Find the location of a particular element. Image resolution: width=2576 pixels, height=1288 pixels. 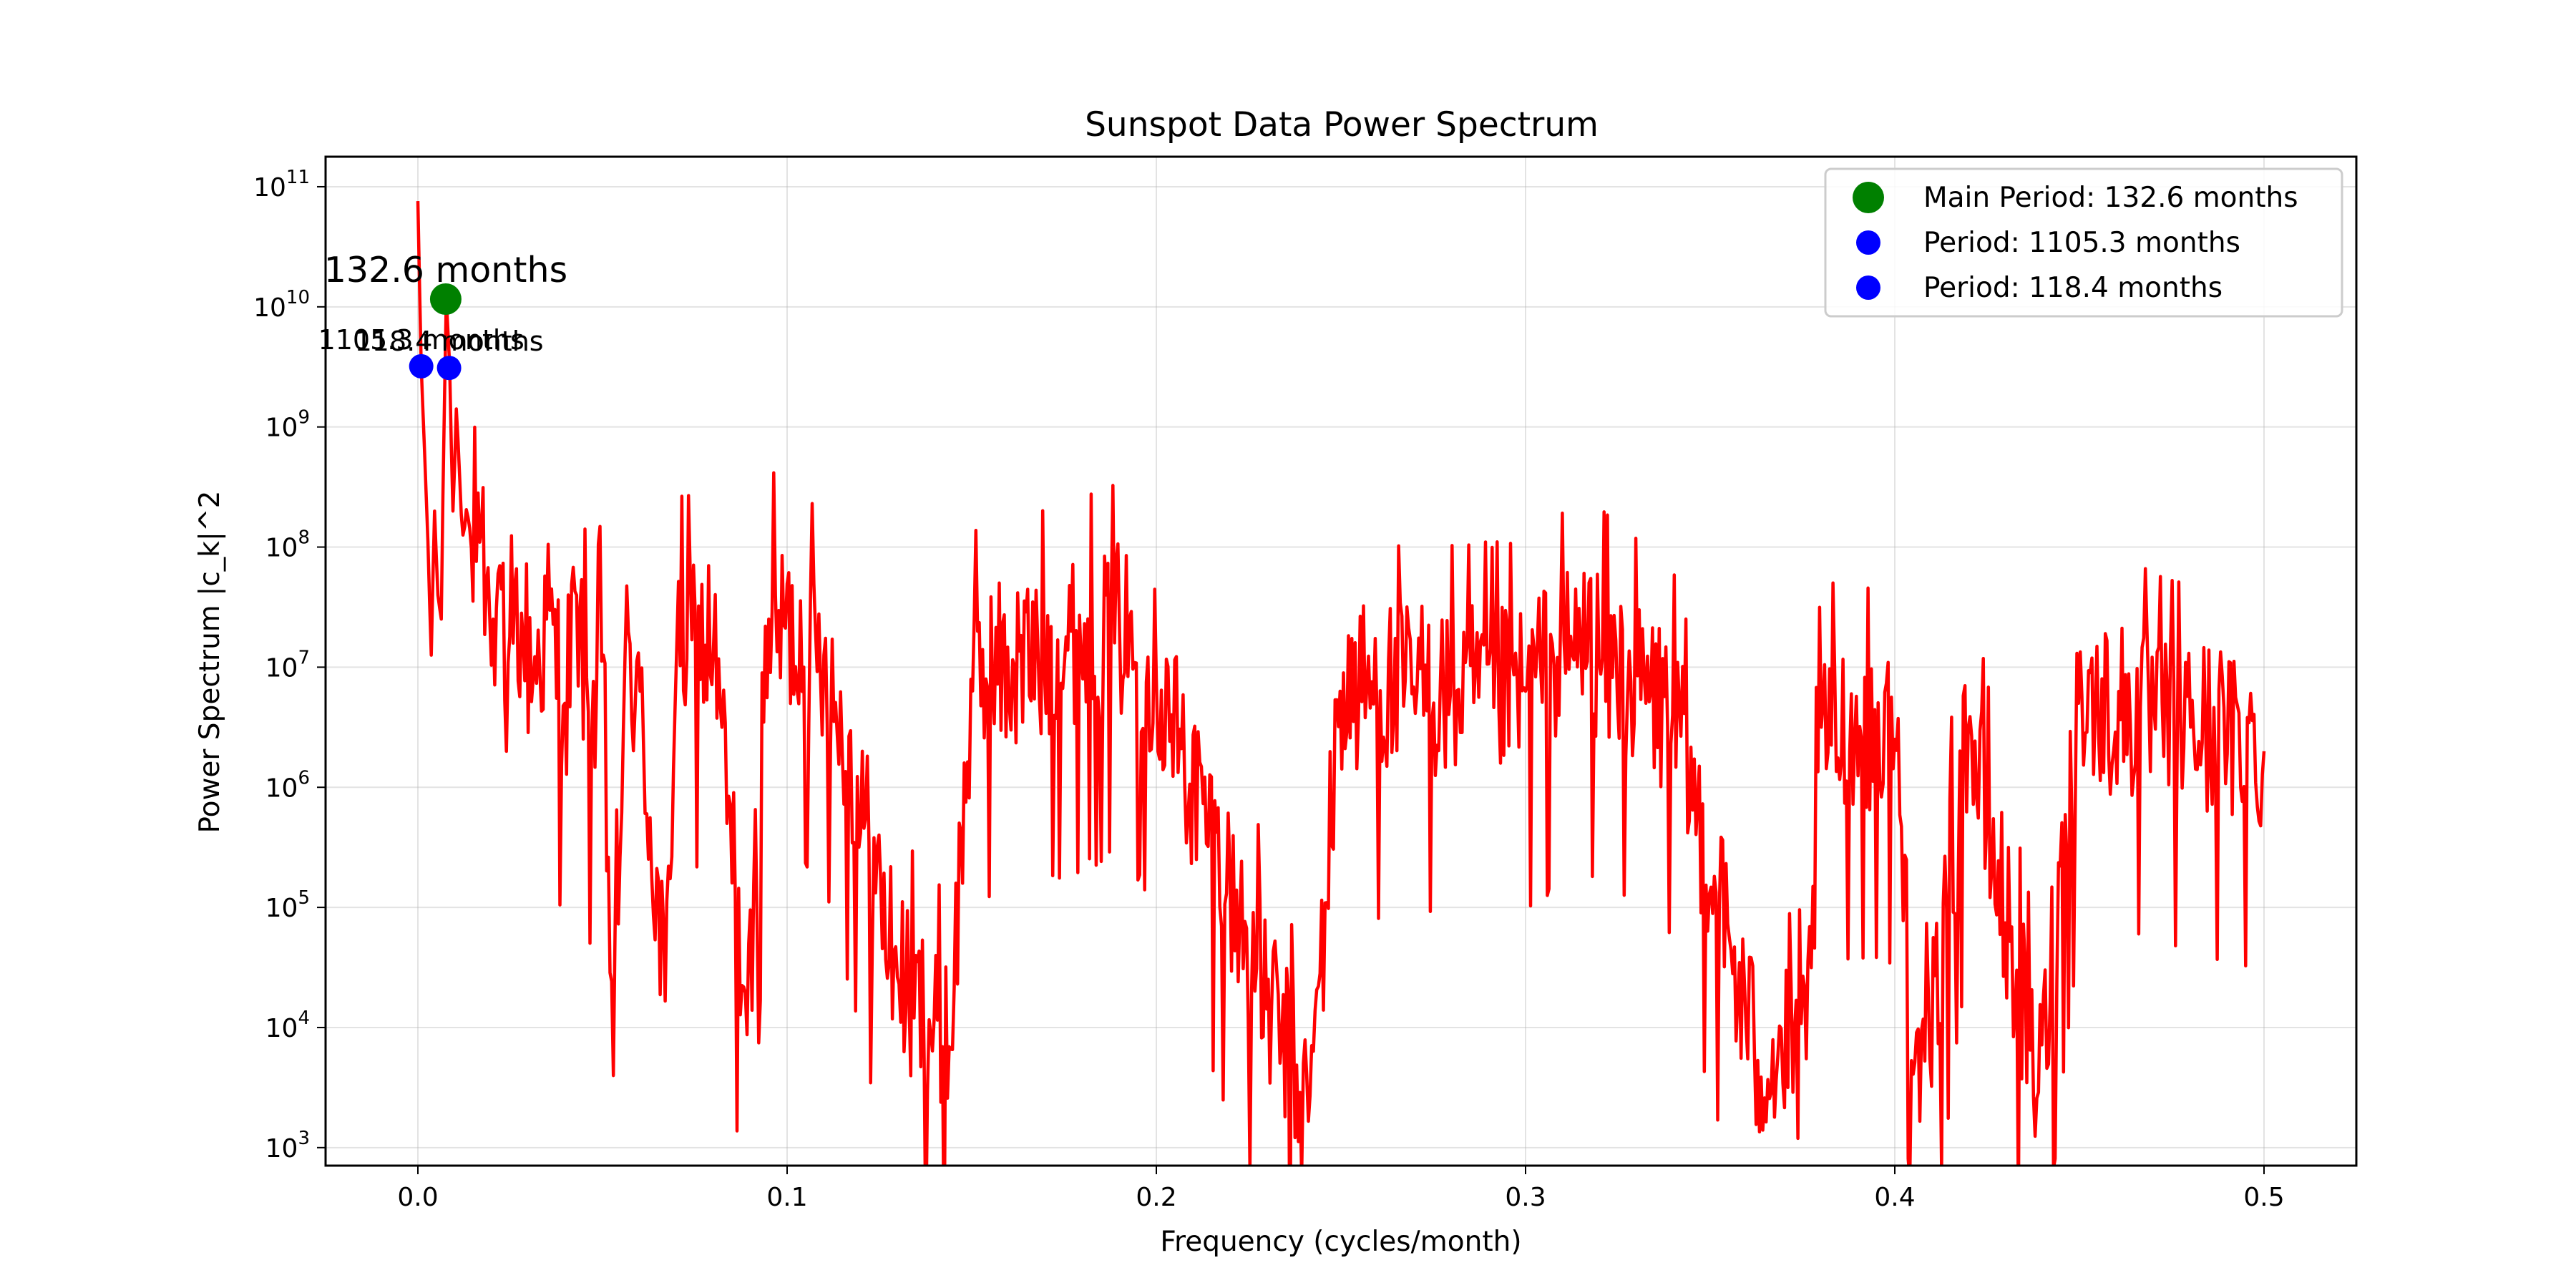

y-tick-exponent: 11 is located at coordinates (298, 177).